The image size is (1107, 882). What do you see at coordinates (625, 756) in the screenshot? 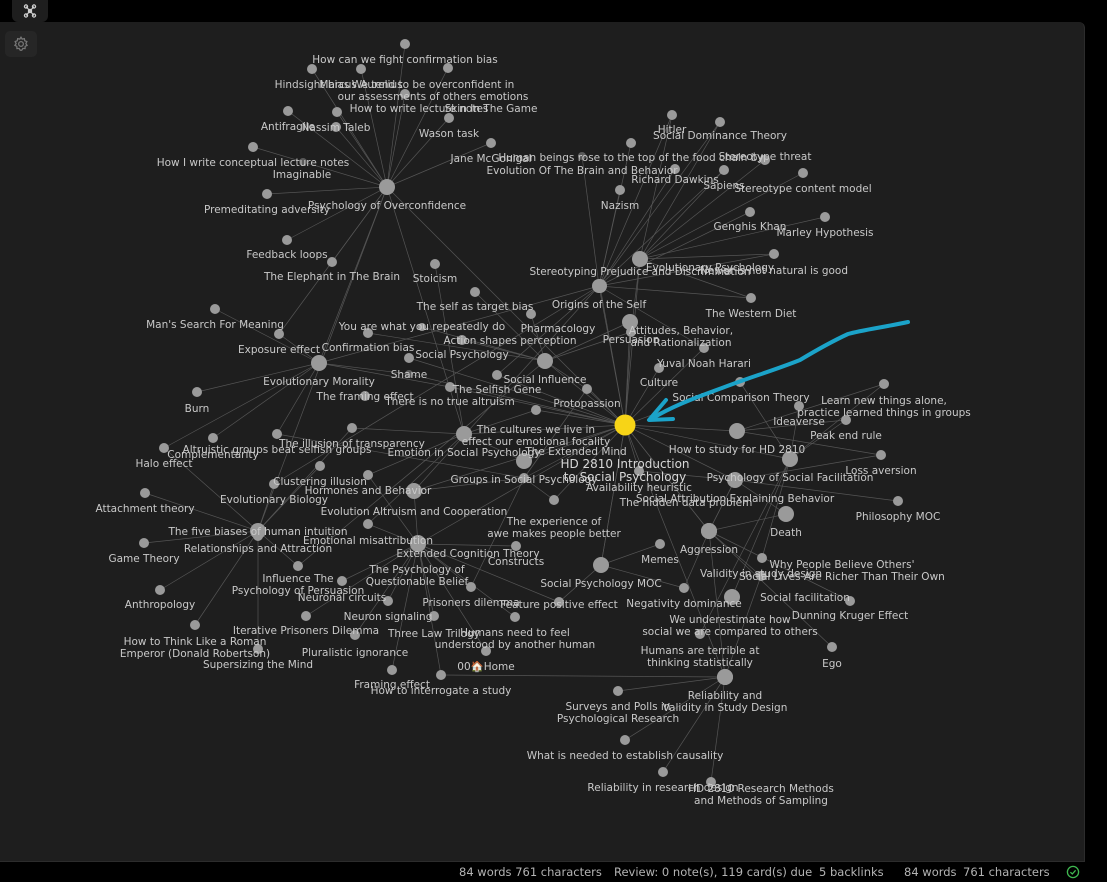
I see `graph-node-label: What is needed to establish causality` at bounding box center [625, 756].